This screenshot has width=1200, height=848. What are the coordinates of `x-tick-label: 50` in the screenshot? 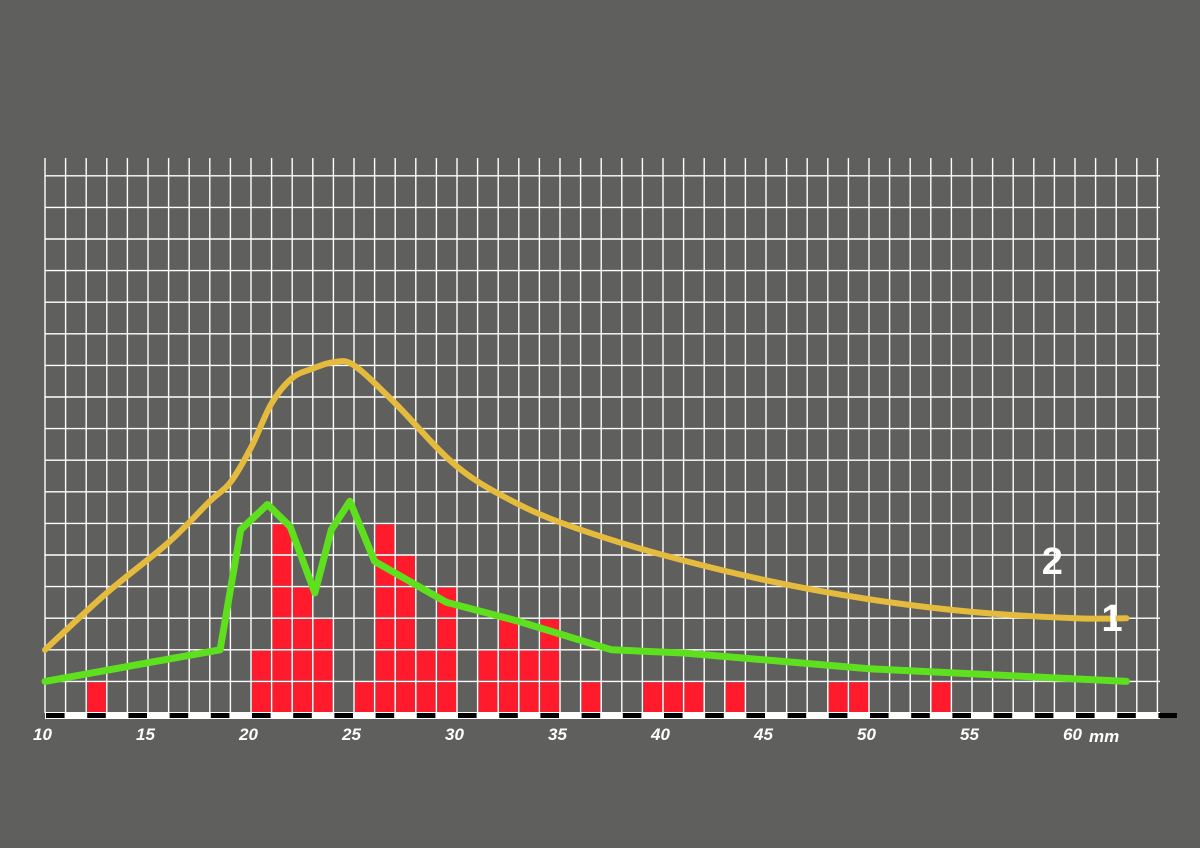 It's located at (866, 734).